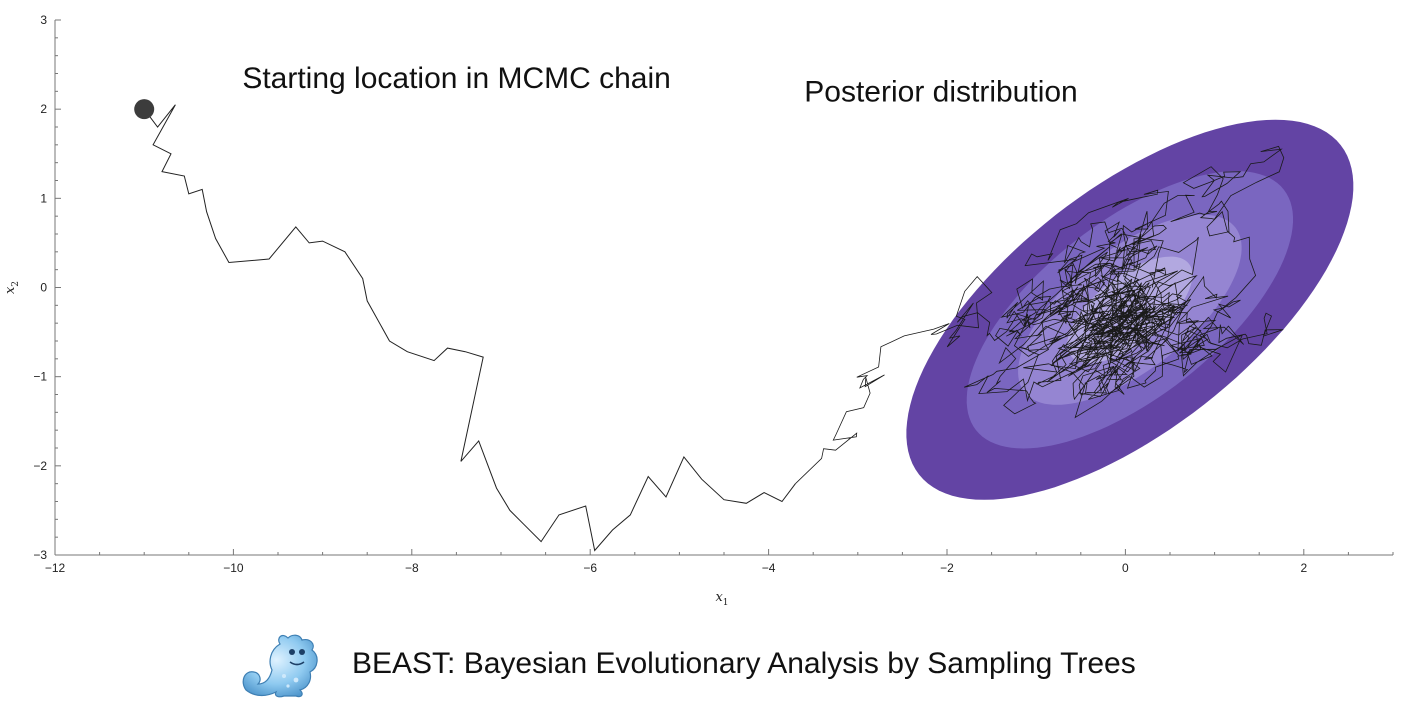 The width and height of the screenshot is (1411, 719). What do you see at coordinates (55, 568) in the screenshot?
I see `x-tick-label: −12` at bounding box center [55, 568].